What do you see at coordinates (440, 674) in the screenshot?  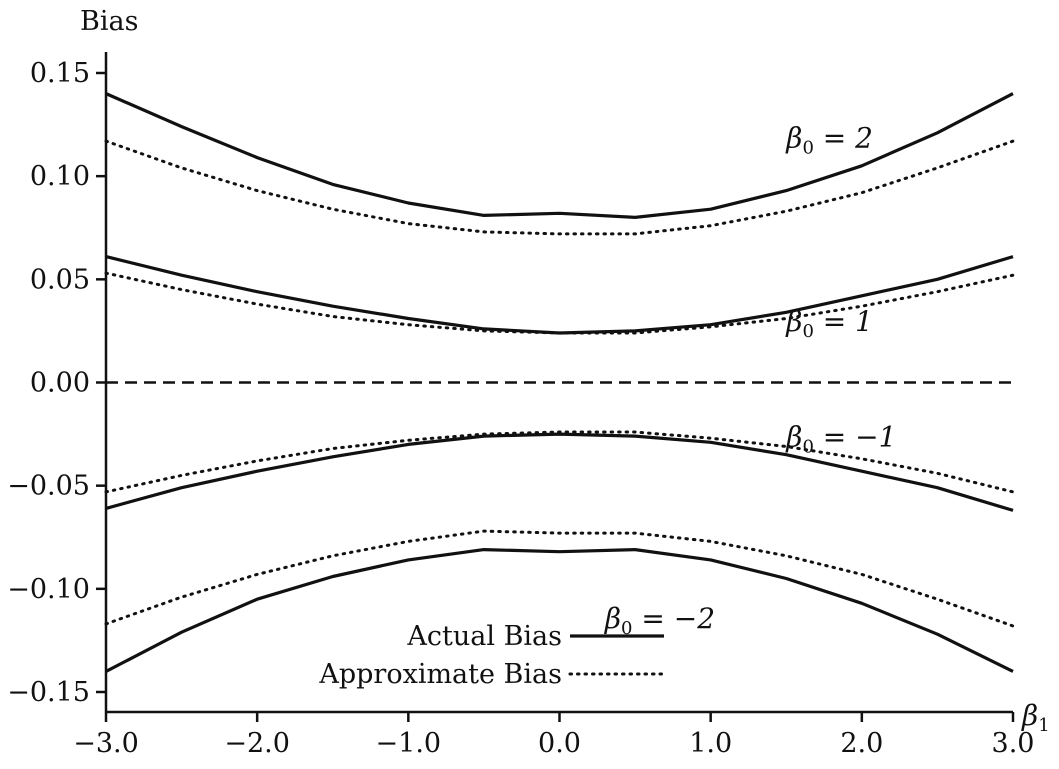 I see `legend-label: Approximate Bias` at bounding box center [440, 674].